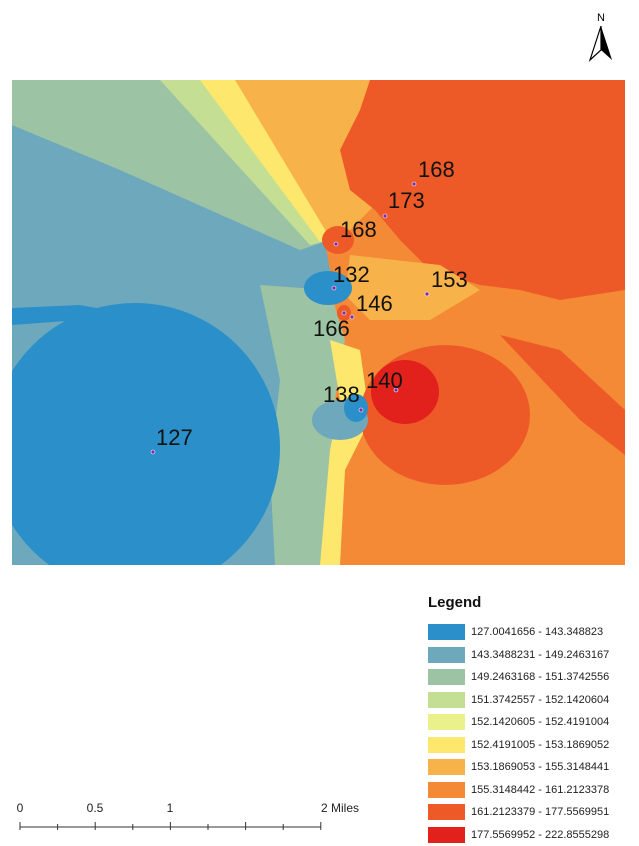 The width and height of the screenshot is (639, 846). What do you see at coordinates (601, 37) in the screenshot?
I see `north-arrow-icon: N` at bounding box center [601, 37].